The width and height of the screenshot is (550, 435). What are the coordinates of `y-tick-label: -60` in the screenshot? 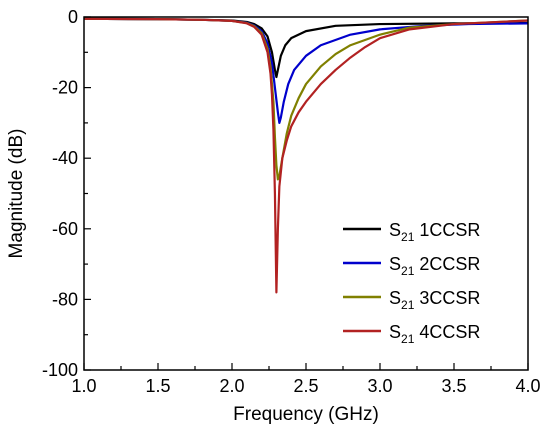 It's located at (65, 229).